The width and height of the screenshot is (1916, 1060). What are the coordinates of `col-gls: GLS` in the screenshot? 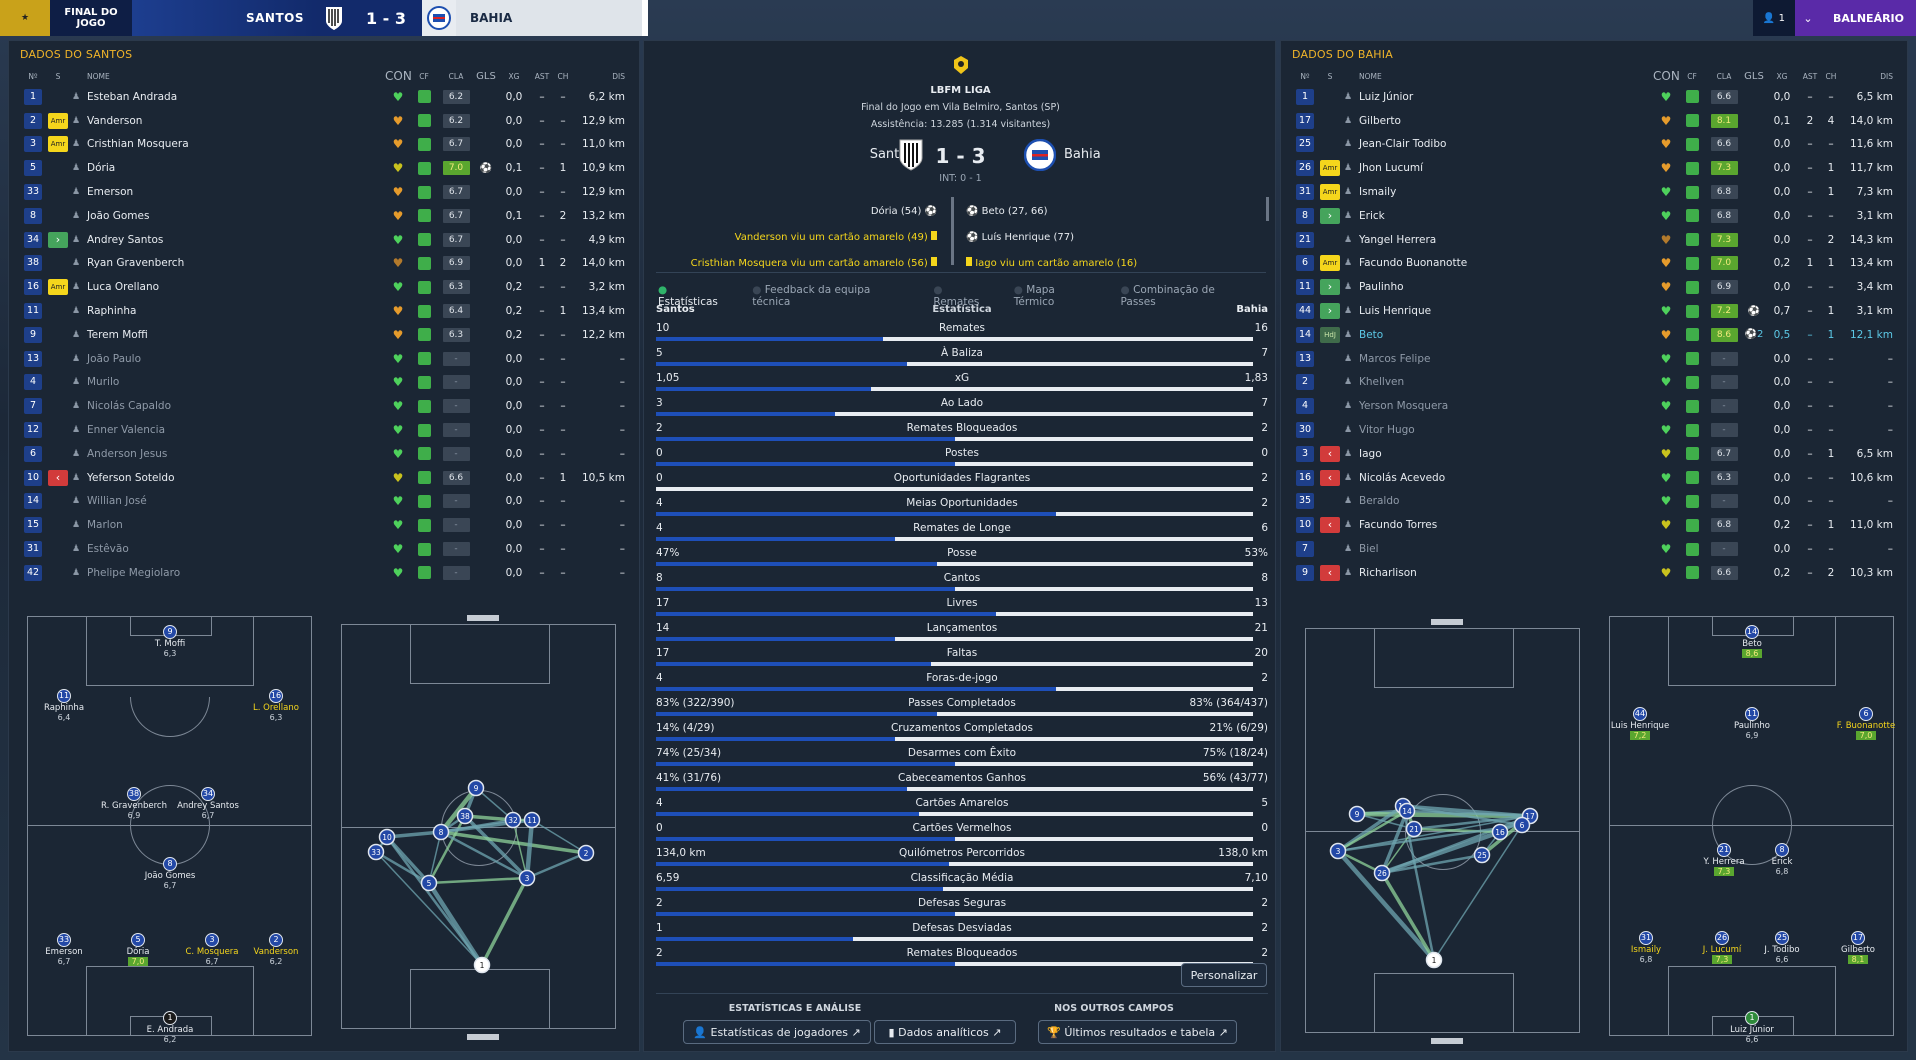 It's located at (486, 76).